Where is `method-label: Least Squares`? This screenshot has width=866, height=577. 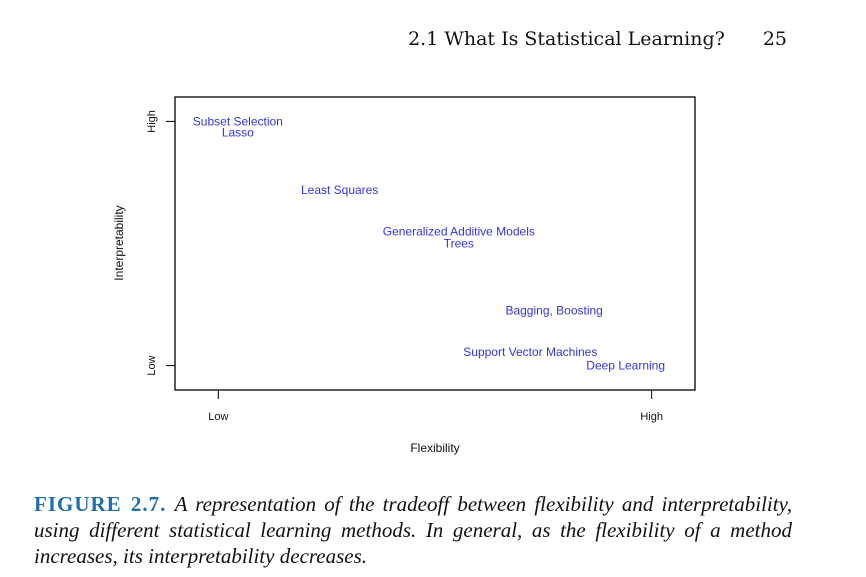 method-label: Least Squares is located at coordinates (339, 190).